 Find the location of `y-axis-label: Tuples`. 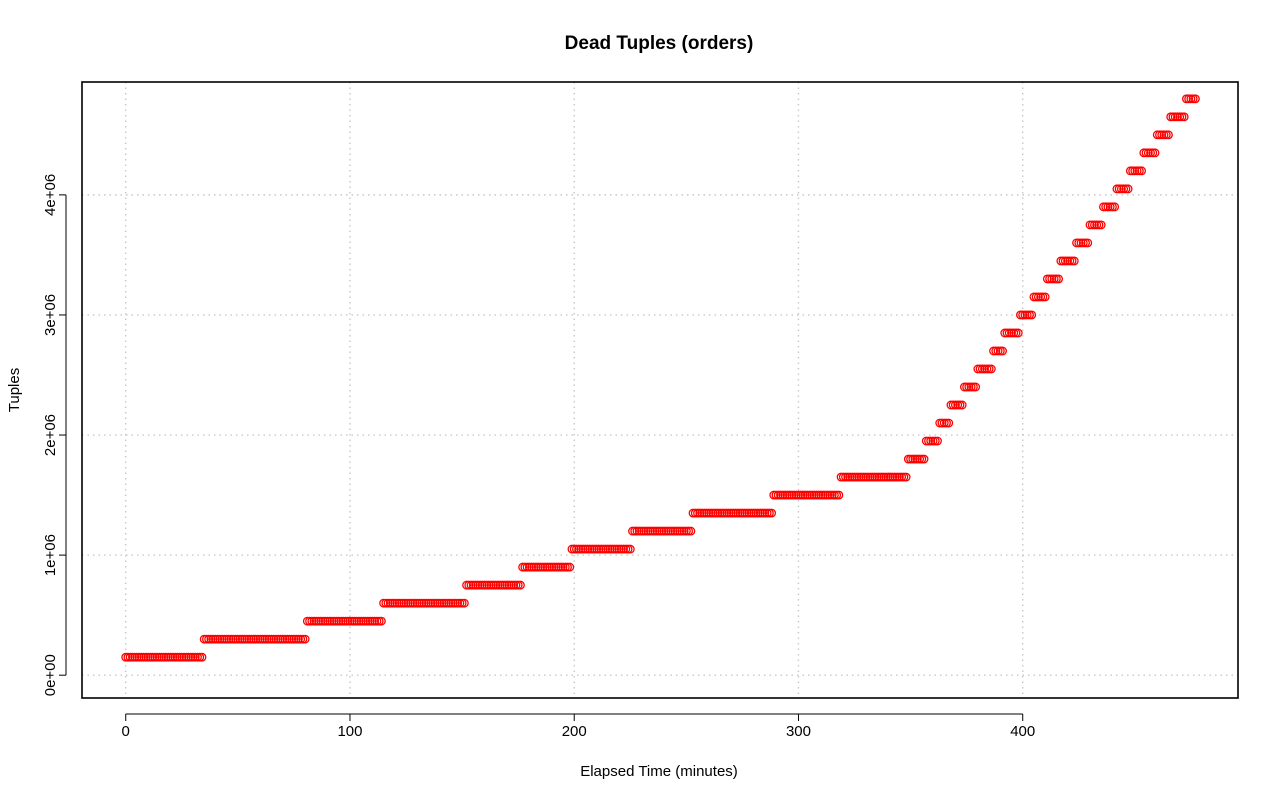

y-axis-label: Tuples is located at coordinates (14, 390).